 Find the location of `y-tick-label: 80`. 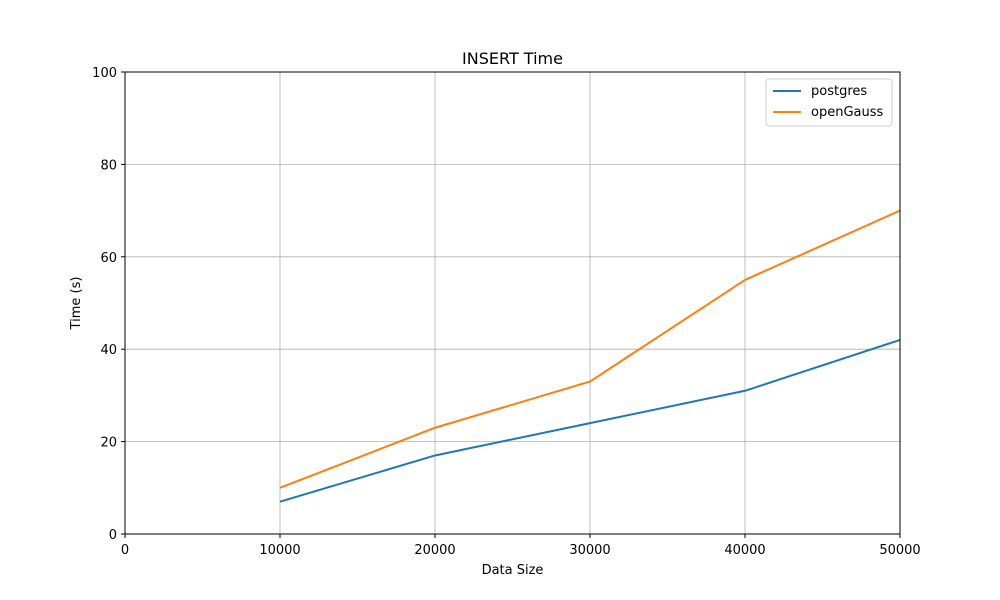

y-tick-label: 80 is located at coordinates (108, 165).